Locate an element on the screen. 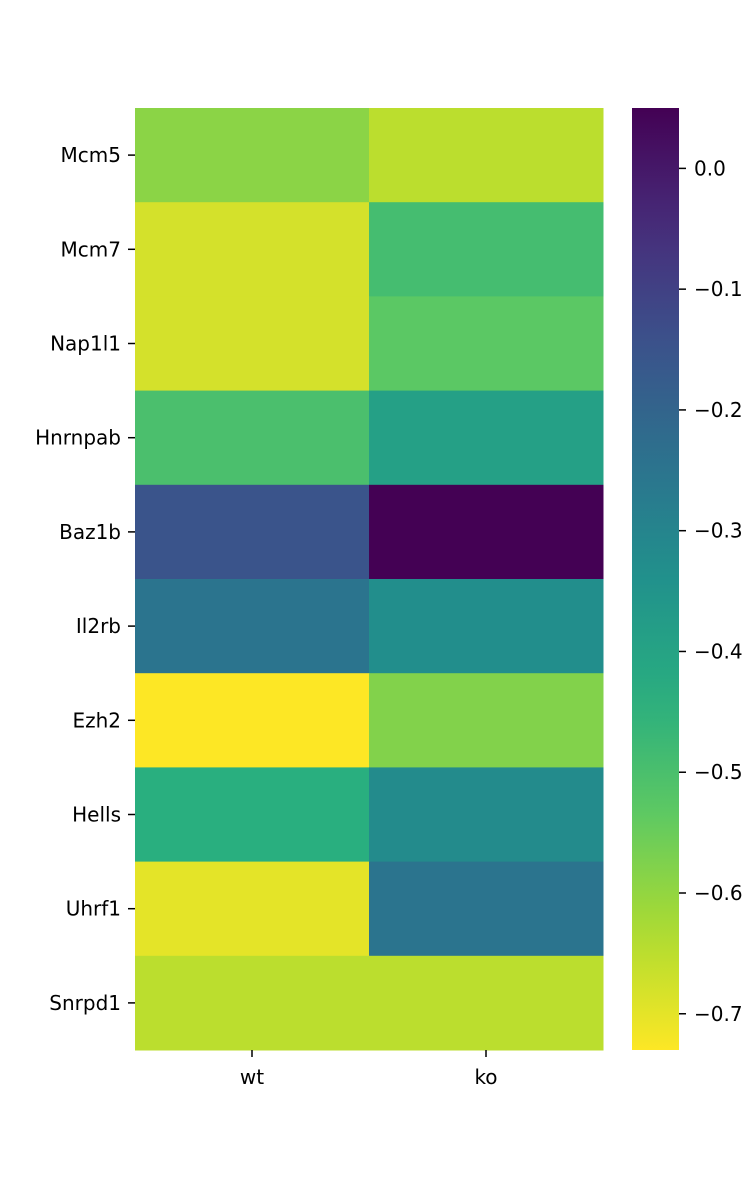 The height and width of the screenshot is (1200, 750). heatmap-cell-hnrnpab-wt is located at coordinates (252, 438).